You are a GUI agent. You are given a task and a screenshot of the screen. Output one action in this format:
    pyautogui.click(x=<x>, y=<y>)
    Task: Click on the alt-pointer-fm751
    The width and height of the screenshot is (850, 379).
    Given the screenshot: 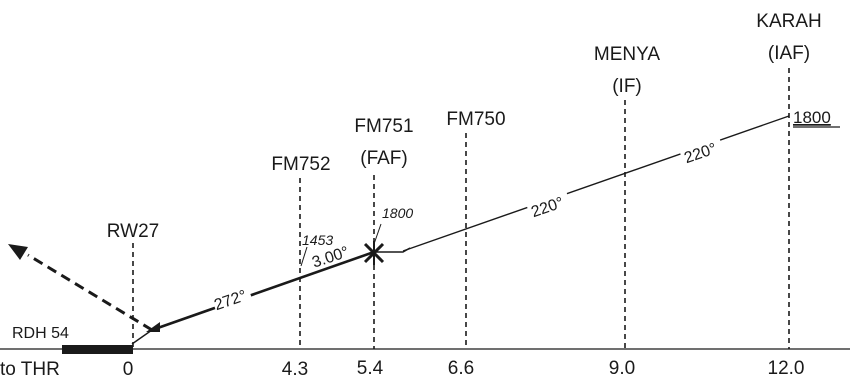 What is the action you would take?
    pyautogui.click(x=377, y=234)
    